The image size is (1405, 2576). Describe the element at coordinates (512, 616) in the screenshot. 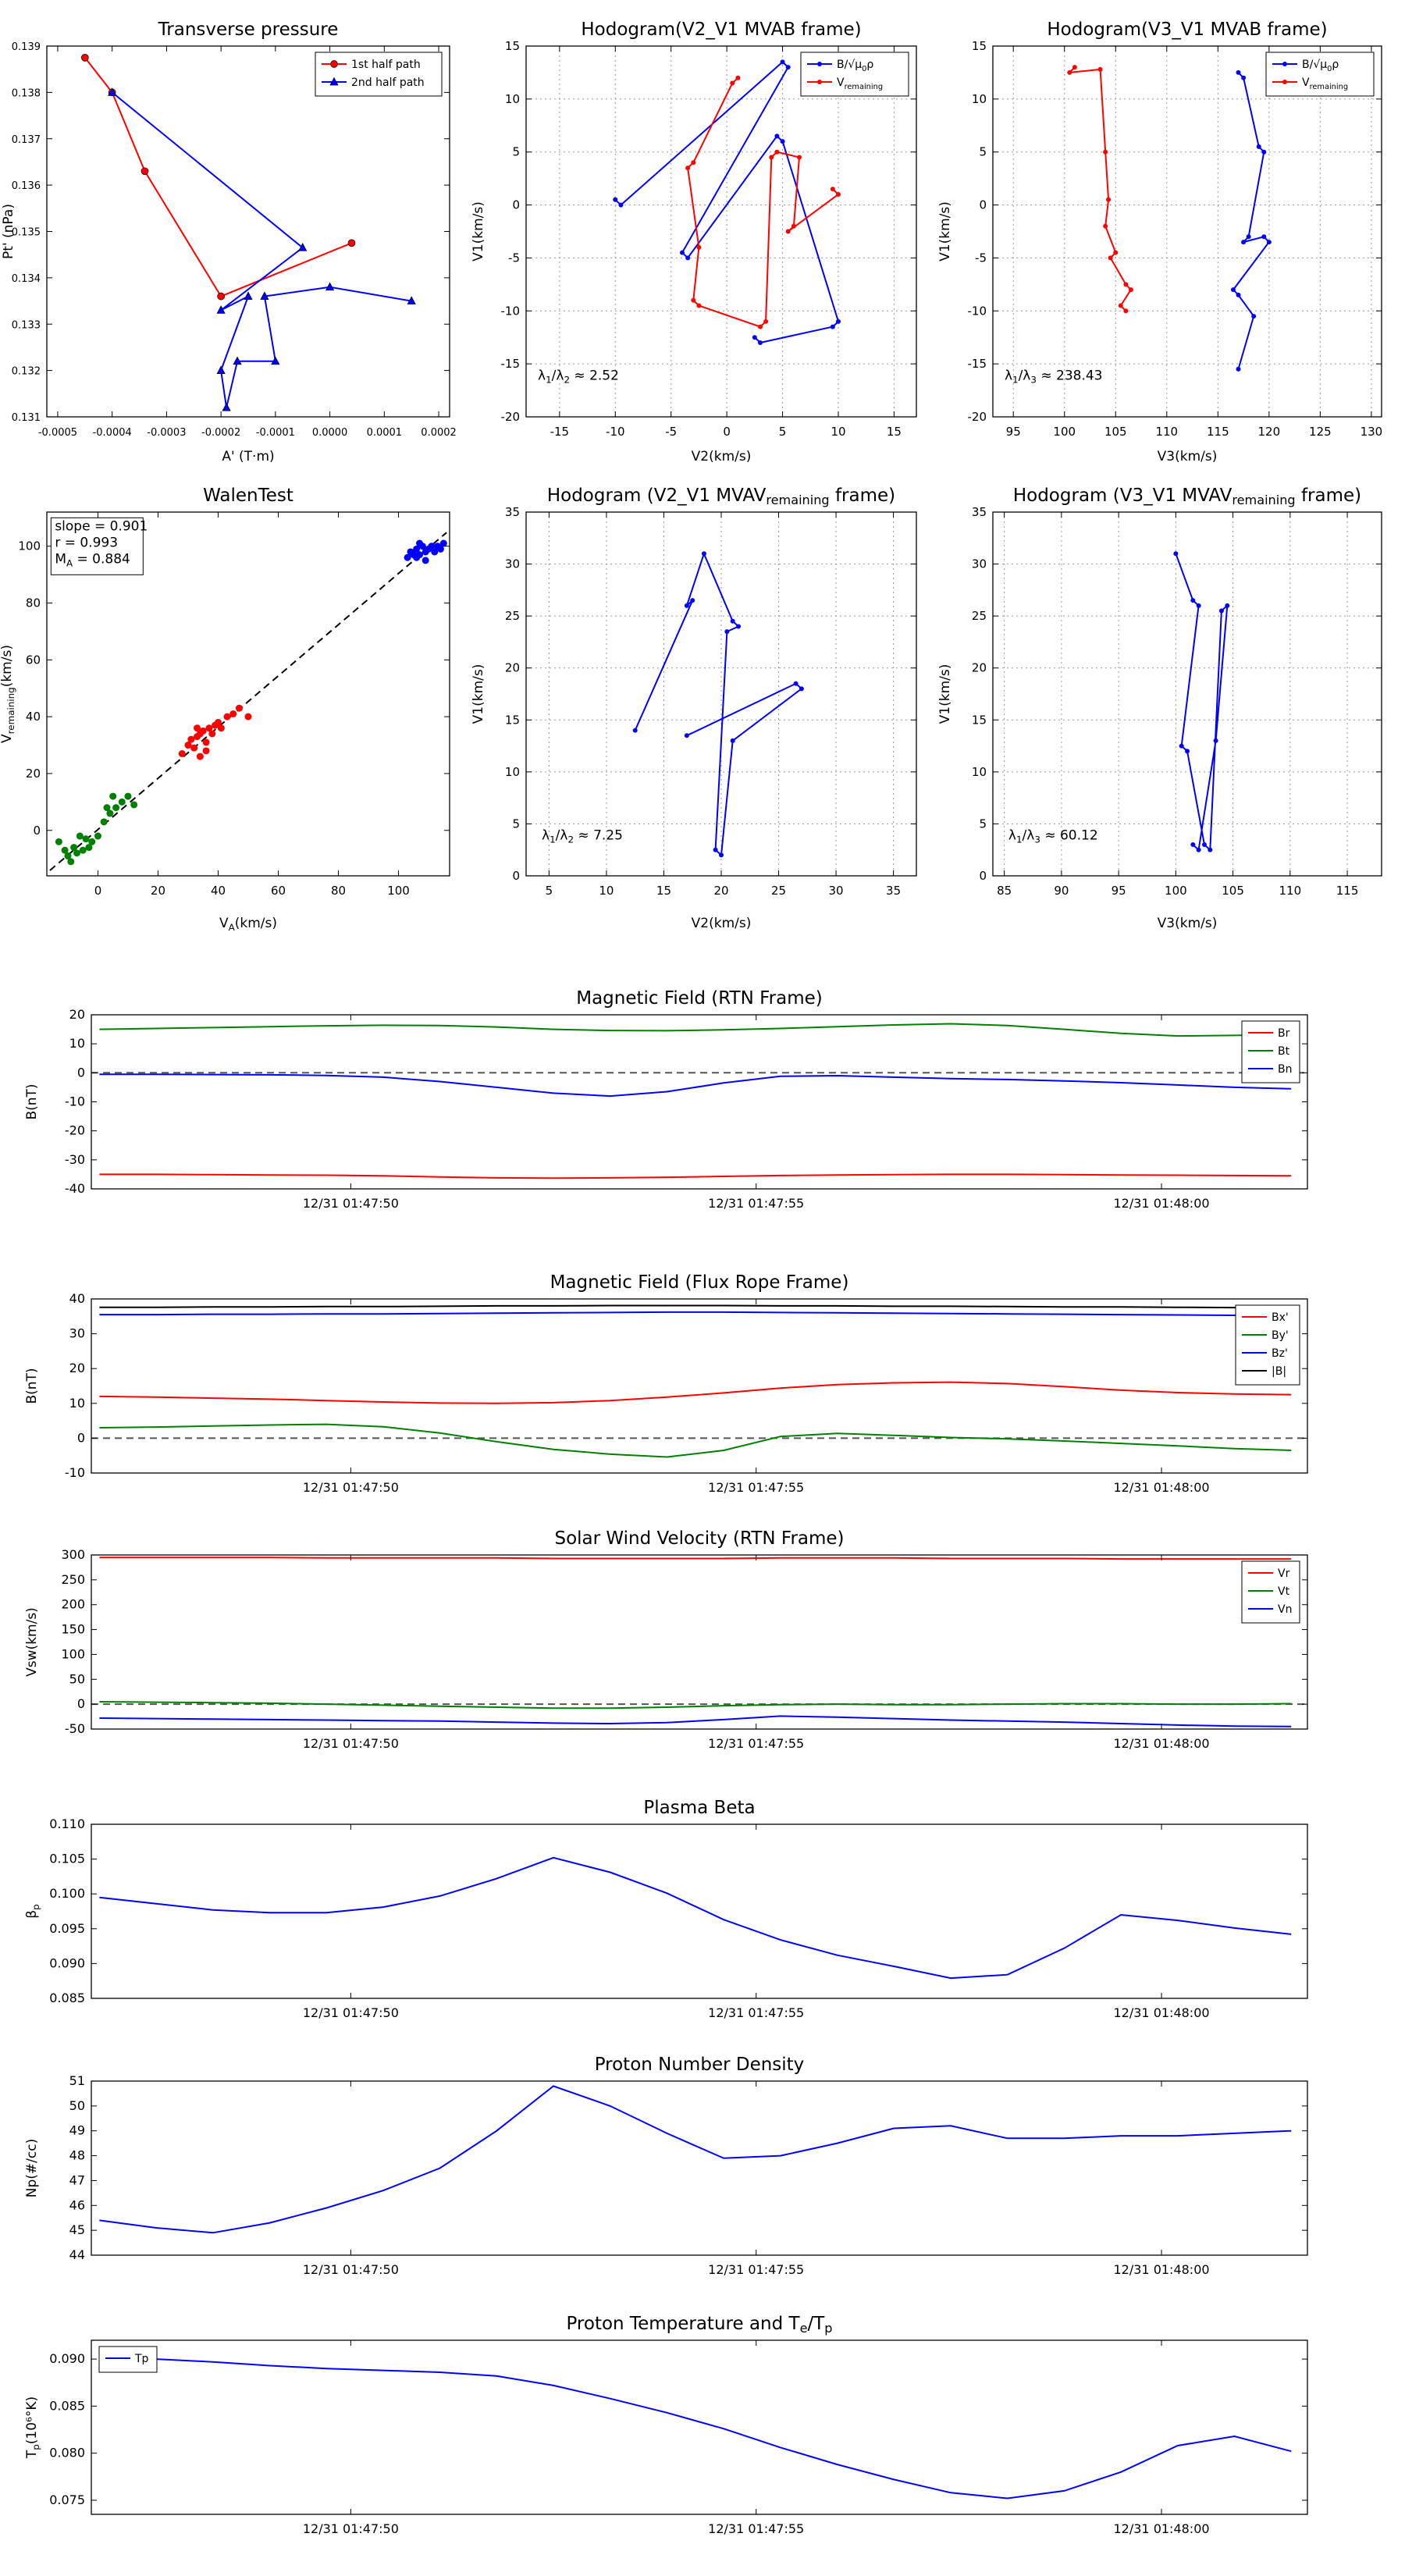

I see `y-tick-label: 25` at that location.